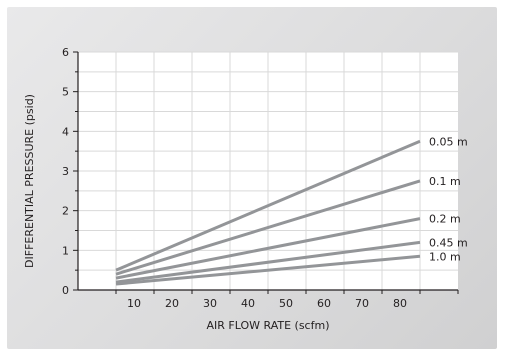  Describe the element at coordinates (172, 303) in the screenshot. I see `x-tick-label: 20` at that location.